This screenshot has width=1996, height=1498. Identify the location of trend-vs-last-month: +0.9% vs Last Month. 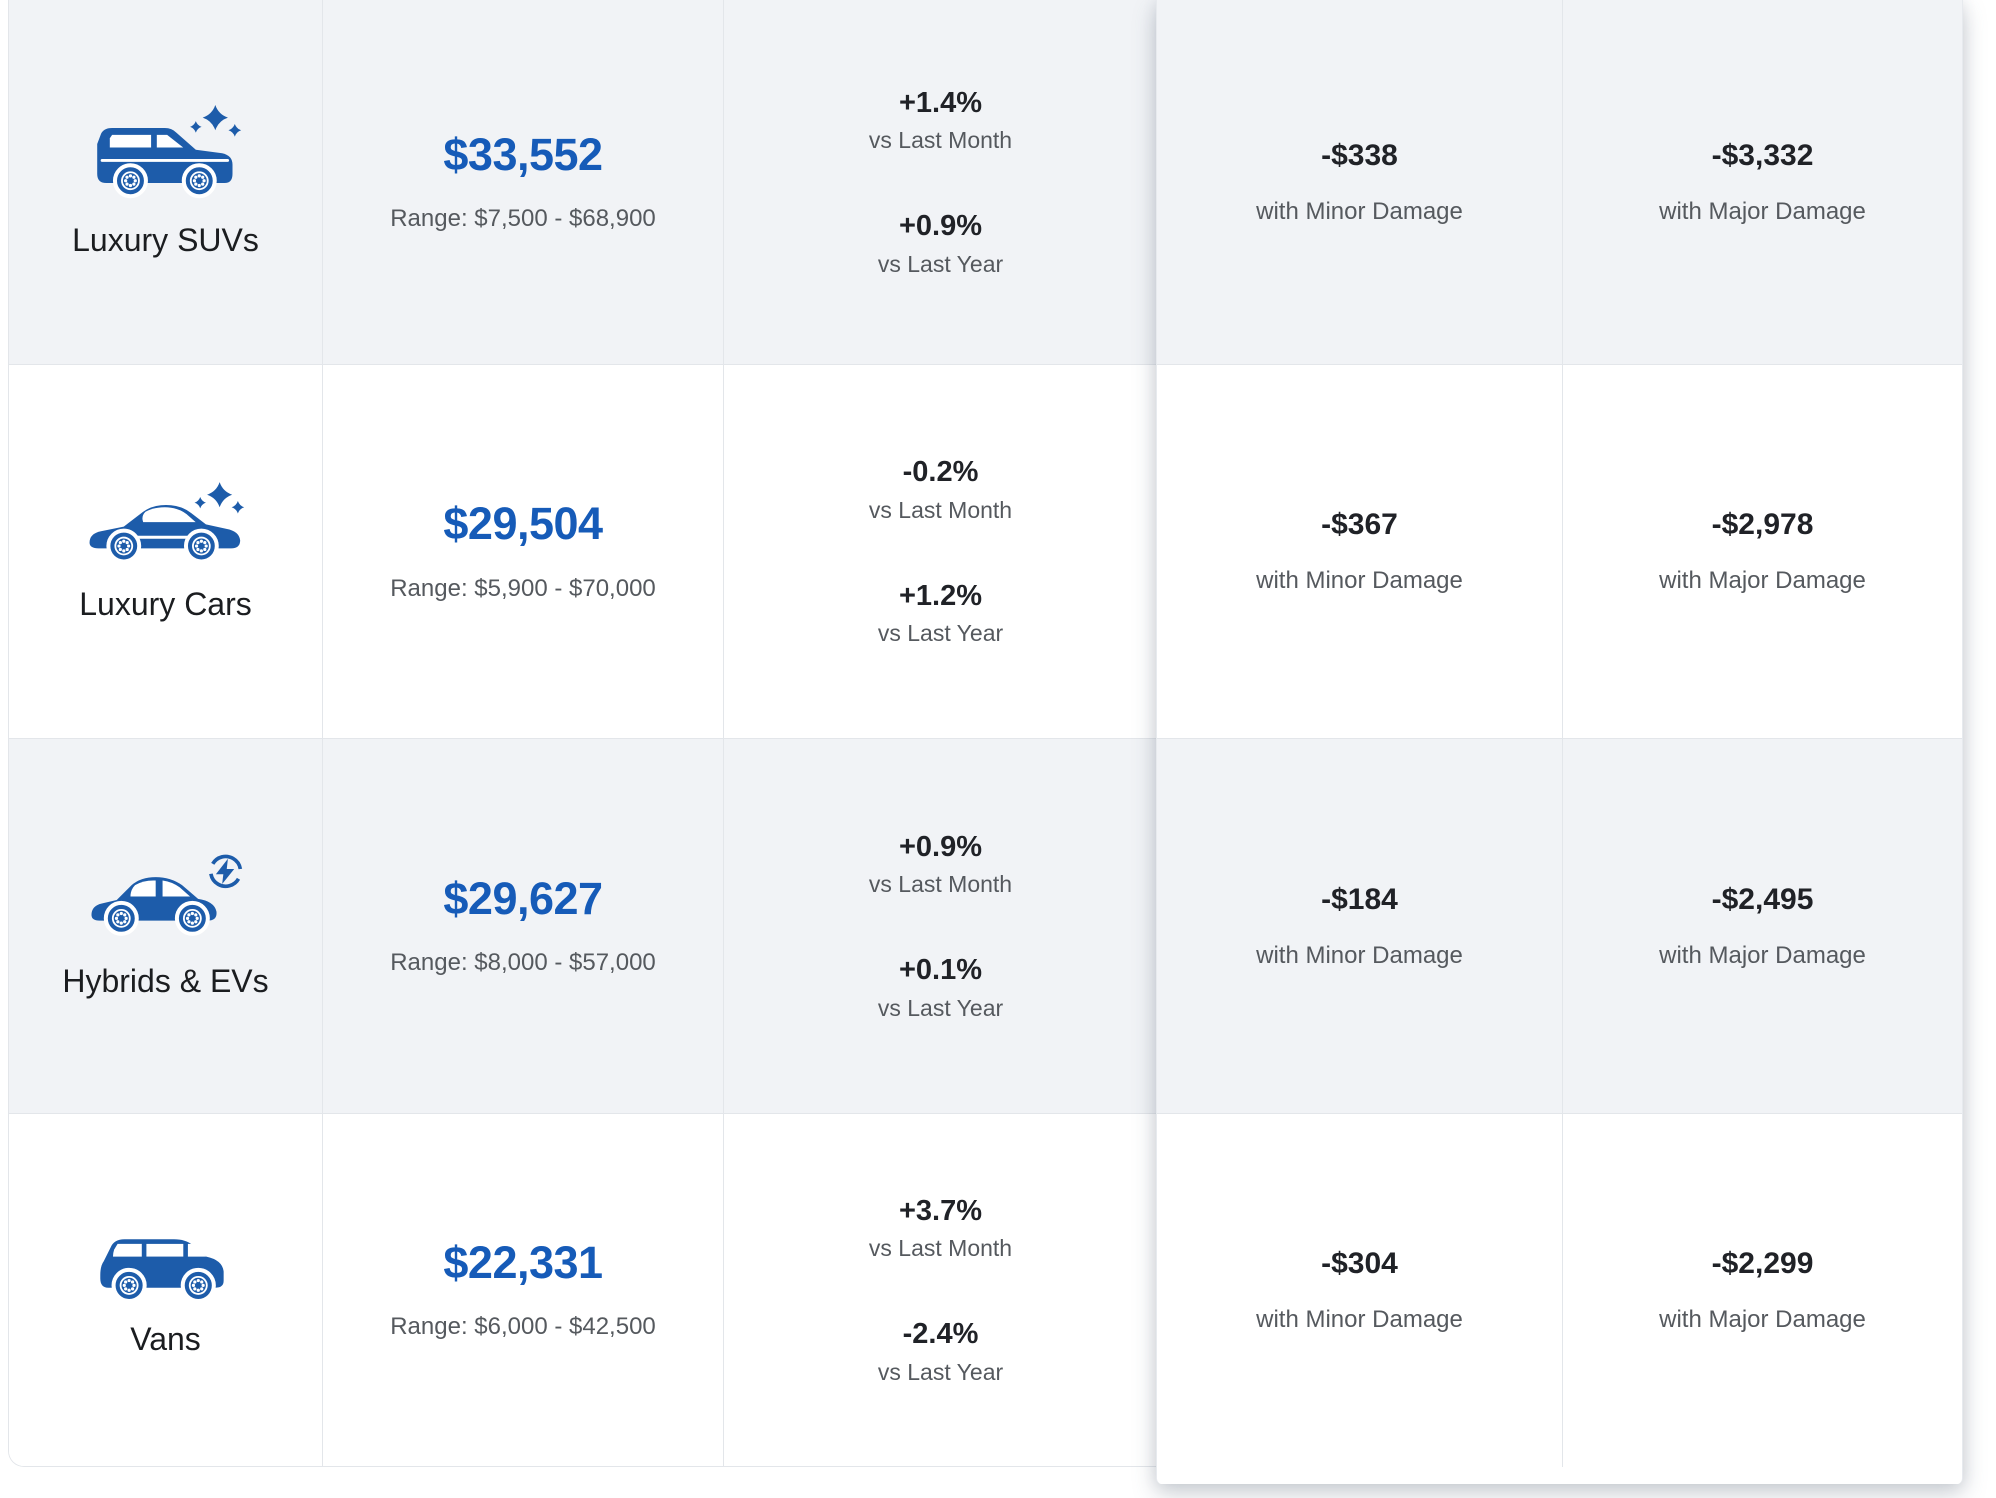
(940, 864).